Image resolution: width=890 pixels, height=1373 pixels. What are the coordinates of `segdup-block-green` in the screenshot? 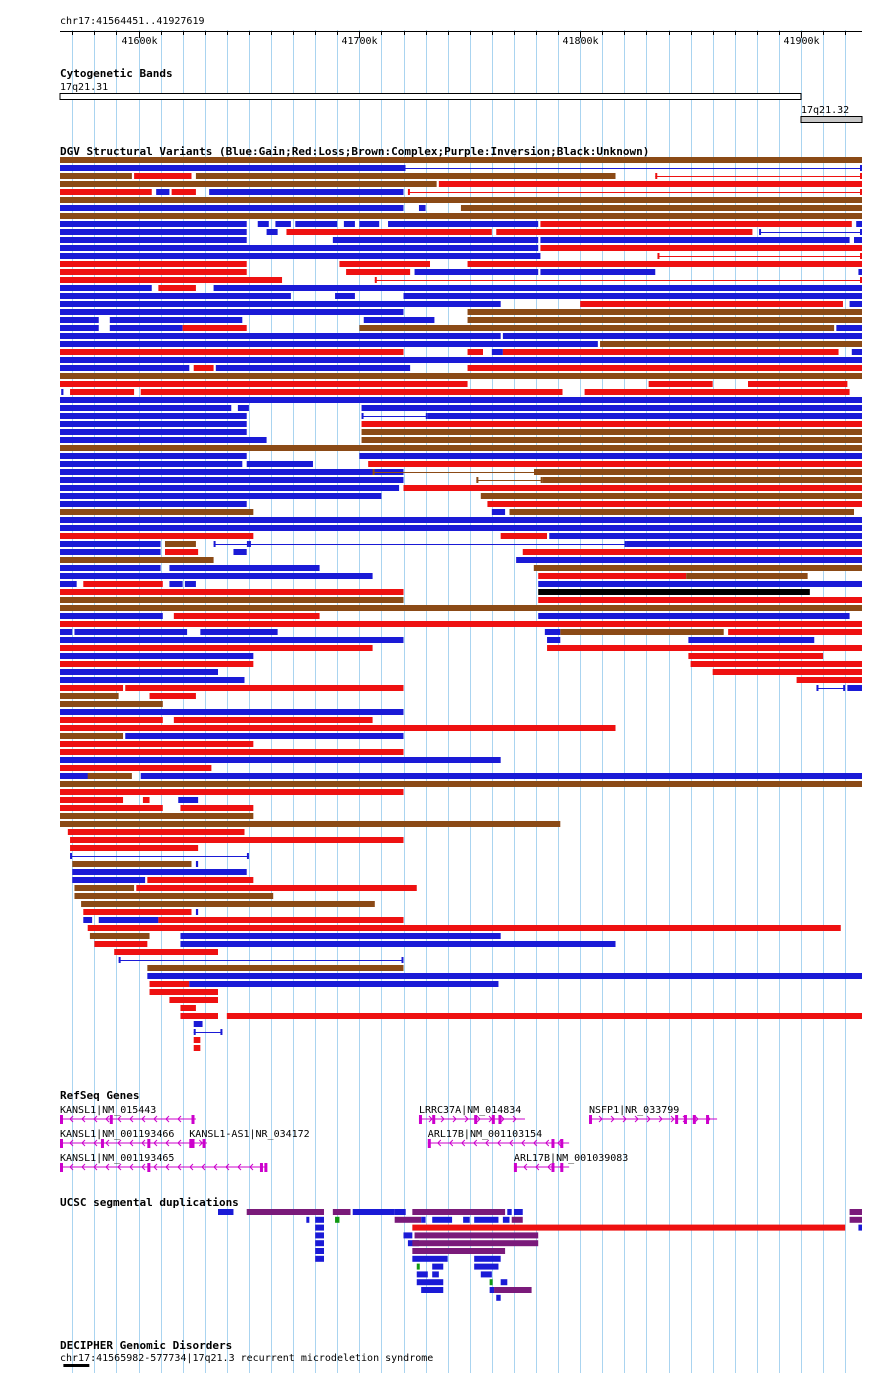 It's located at (491, 1282).